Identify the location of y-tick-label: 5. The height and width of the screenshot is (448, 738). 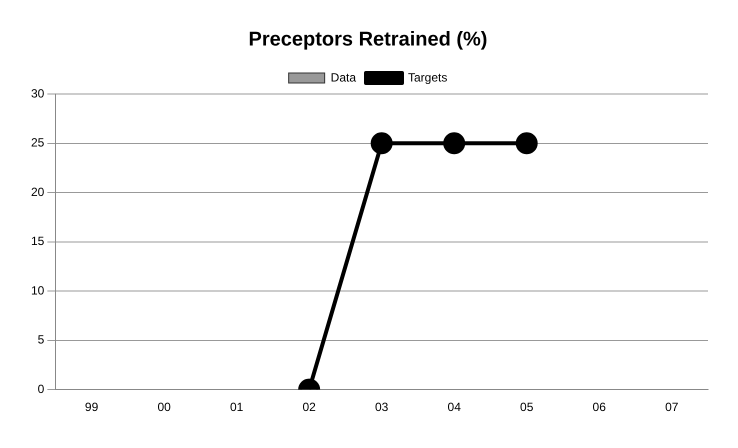
(41, 339).